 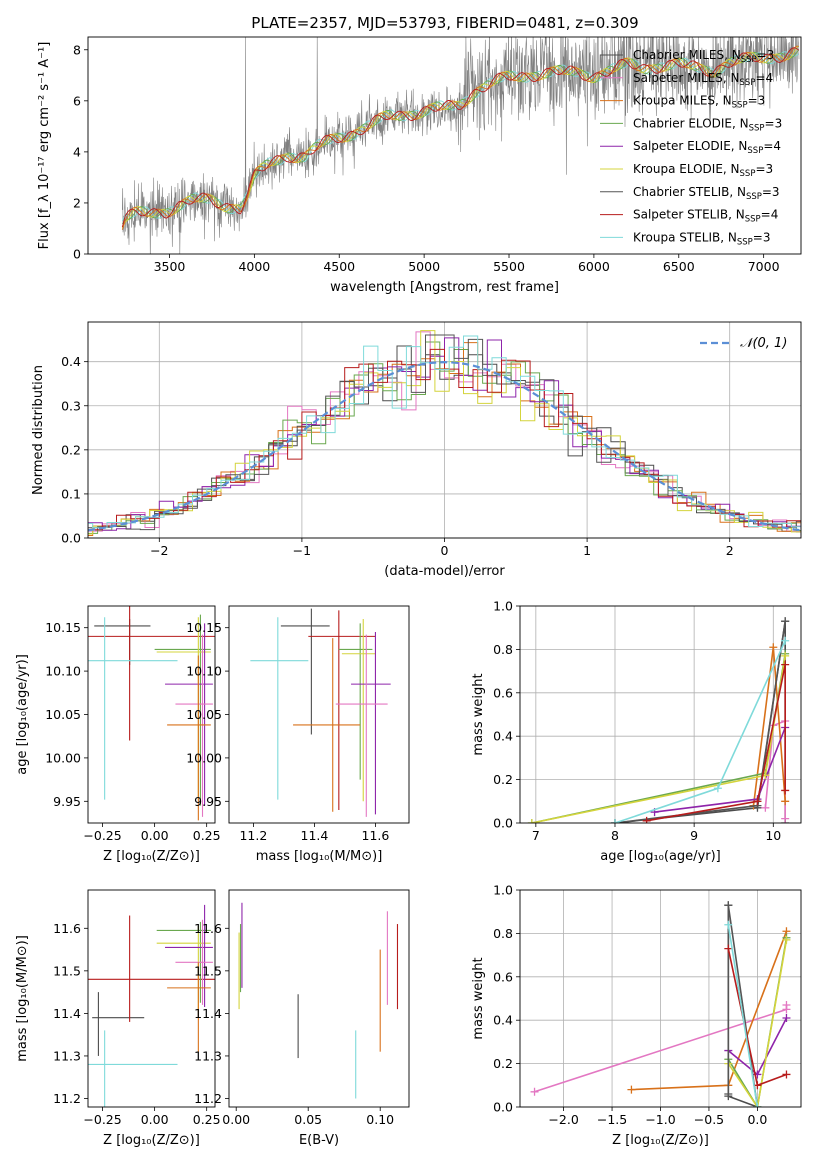 What do you see at coordinates (170, 266) in the screenshot?
I see `x-tick-label: 3500` at bounding box center [170, 266].